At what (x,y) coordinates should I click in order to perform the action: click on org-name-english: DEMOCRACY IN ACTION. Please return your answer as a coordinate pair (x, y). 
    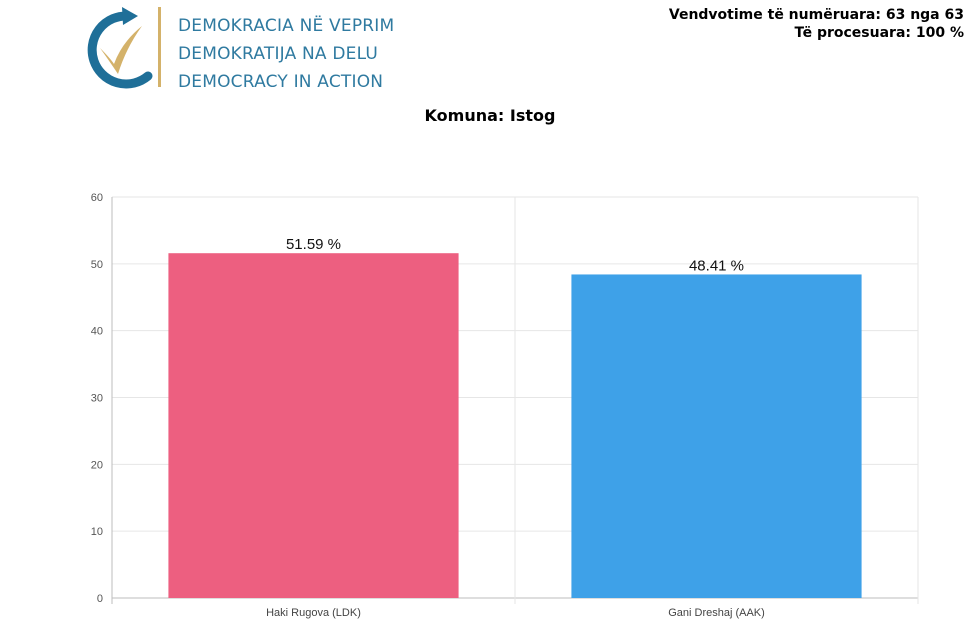
    Looking at the image, I should click on (281, 82).